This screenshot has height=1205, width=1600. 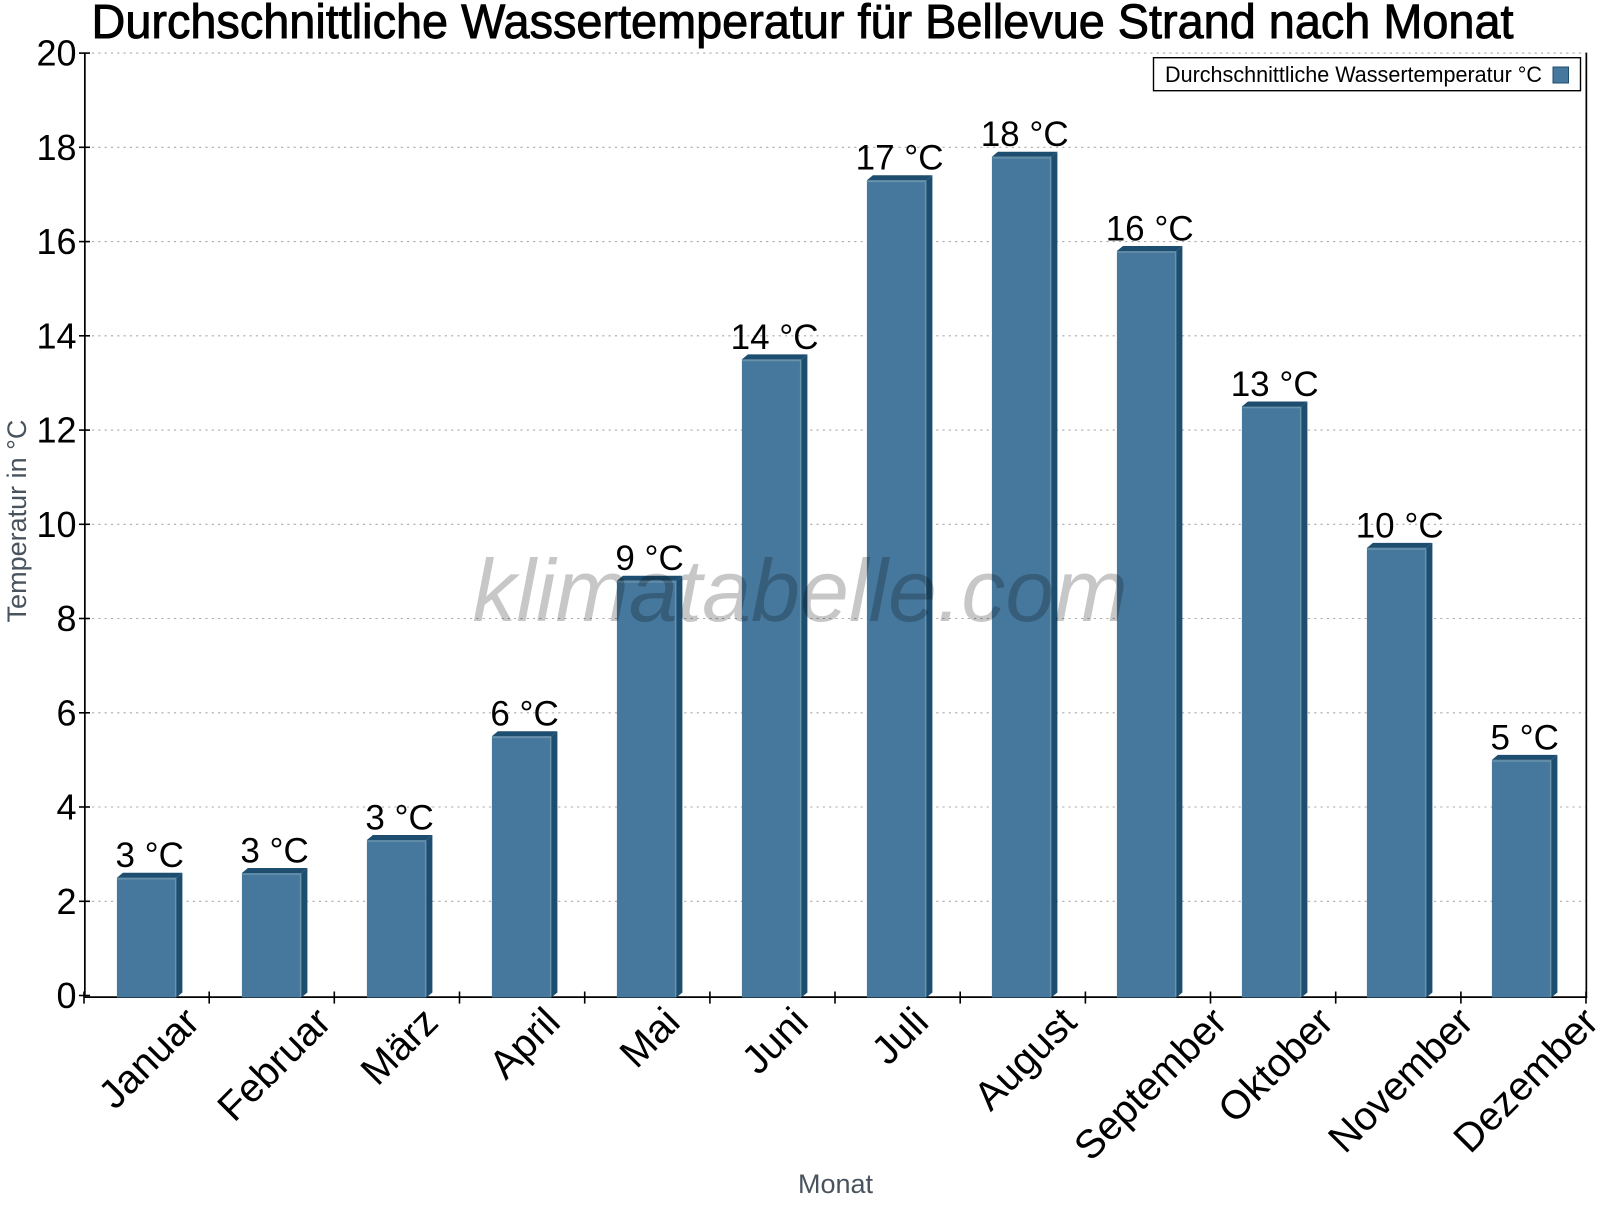 I want to click on svg-text: 5 °C, so click(x=1524, y=737).